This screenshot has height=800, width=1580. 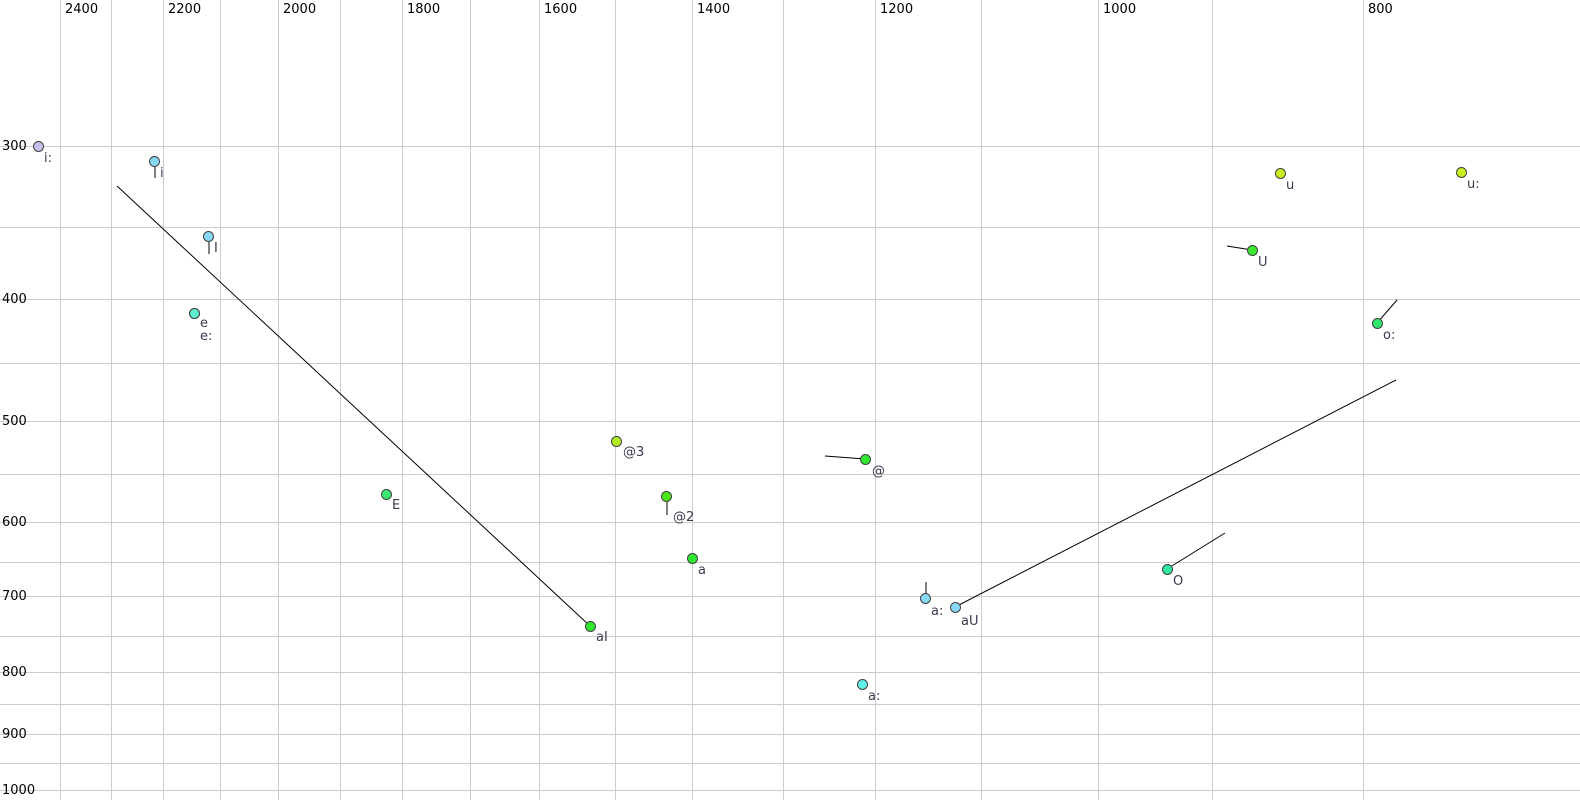 I want to click on vowel-point-label: i, so click(x=162, y=173).